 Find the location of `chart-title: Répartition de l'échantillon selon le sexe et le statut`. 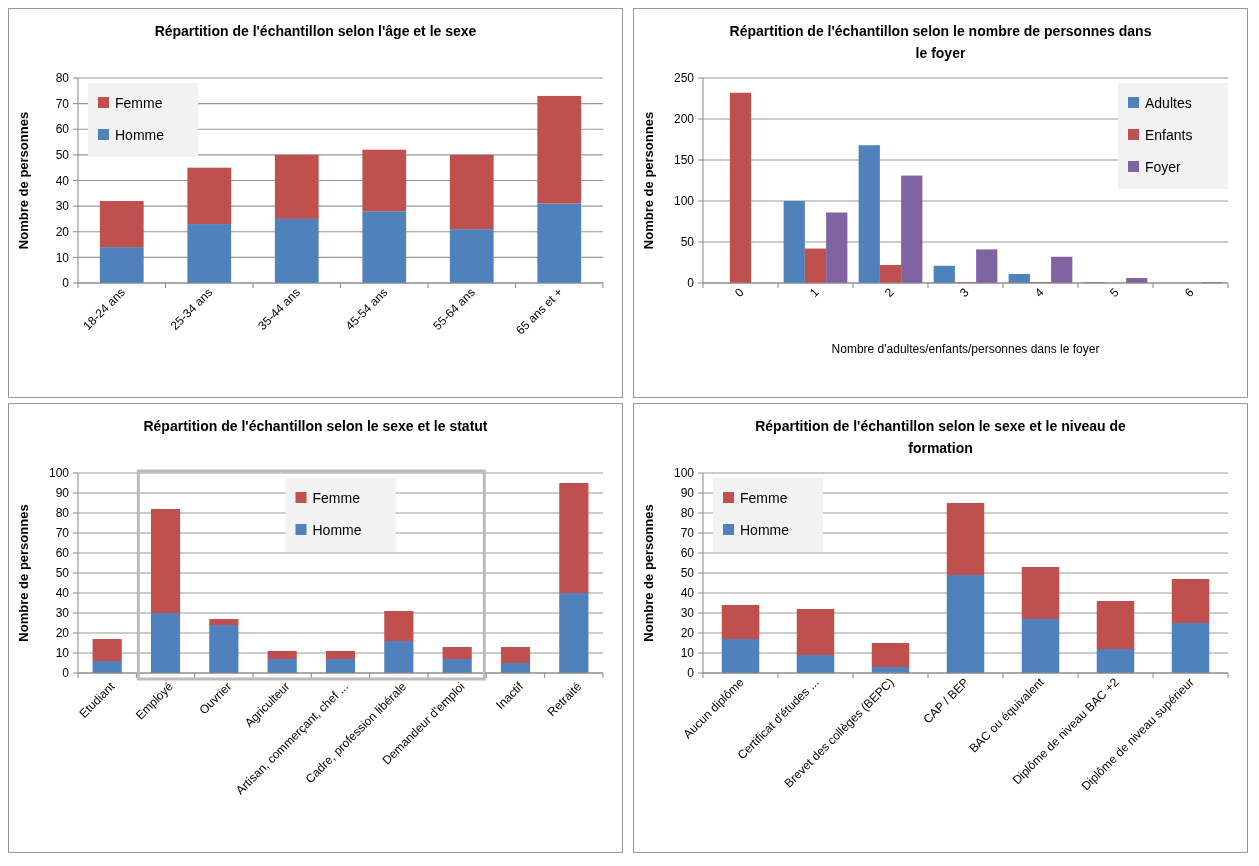

chart-title: Répartition de l'échantillon selon le sexe et le statut is located at coordinates (315, 426).